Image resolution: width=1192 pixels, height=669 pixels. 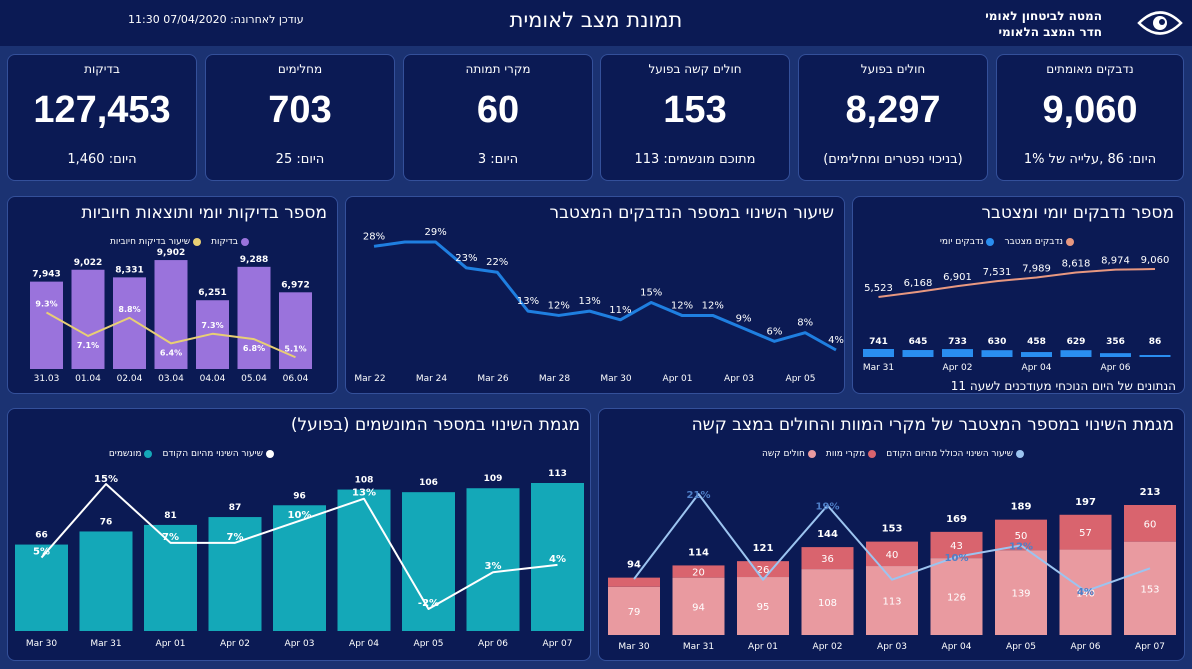 I want to click on point-label: 12%, so click(x=713, y=305).